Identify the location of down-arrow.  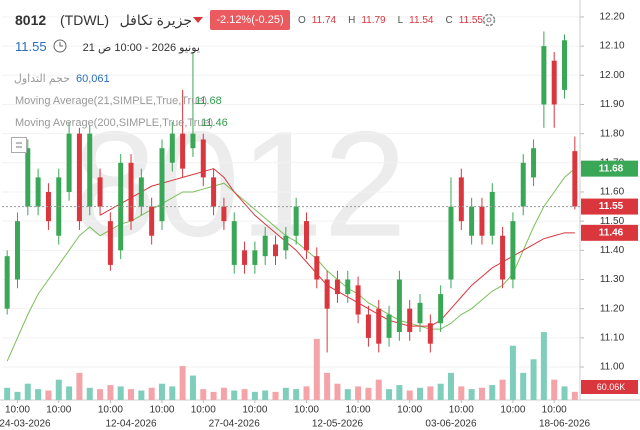
(198, 20).